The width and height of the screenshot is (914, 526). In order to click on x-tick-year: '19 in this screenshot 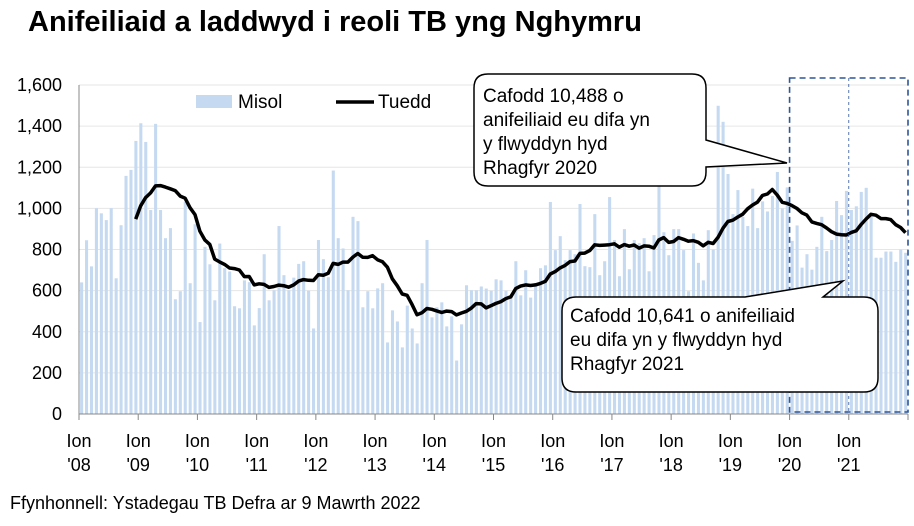, I will do `click(730, 465)`.